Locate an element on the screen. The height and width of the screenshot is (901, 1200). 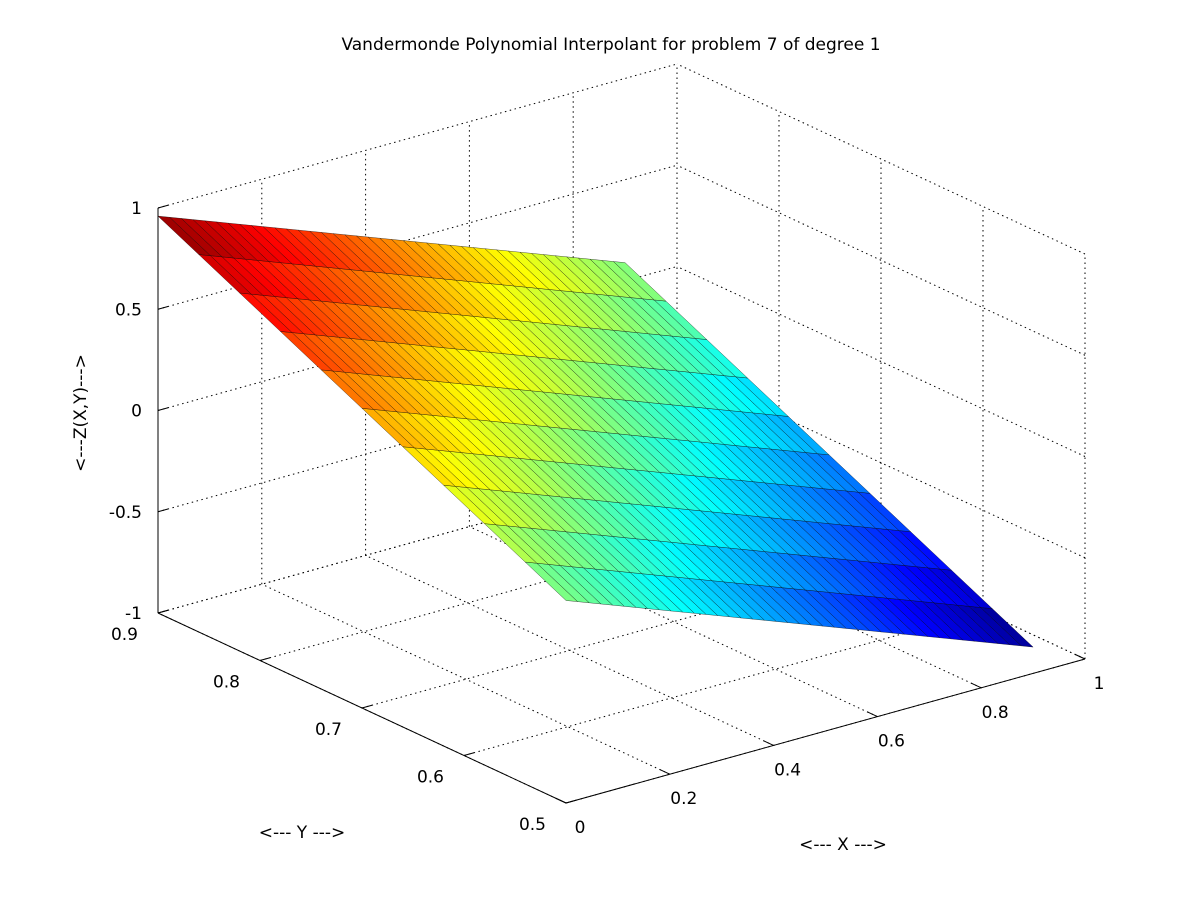
z-tick-label: 0 is located at coordinates (136, 412).